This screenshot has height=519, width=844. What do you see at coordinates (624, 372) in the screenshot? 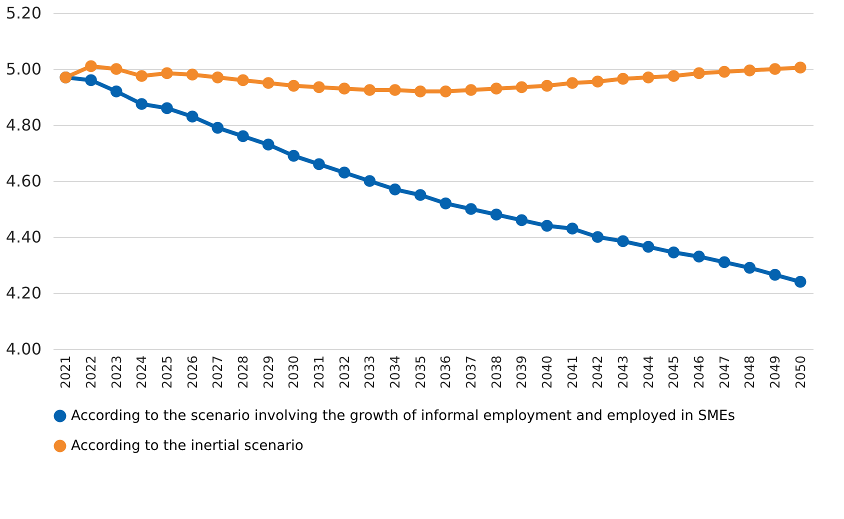
I see `x-tick-label: 2043` at bounding box center [624, 372].